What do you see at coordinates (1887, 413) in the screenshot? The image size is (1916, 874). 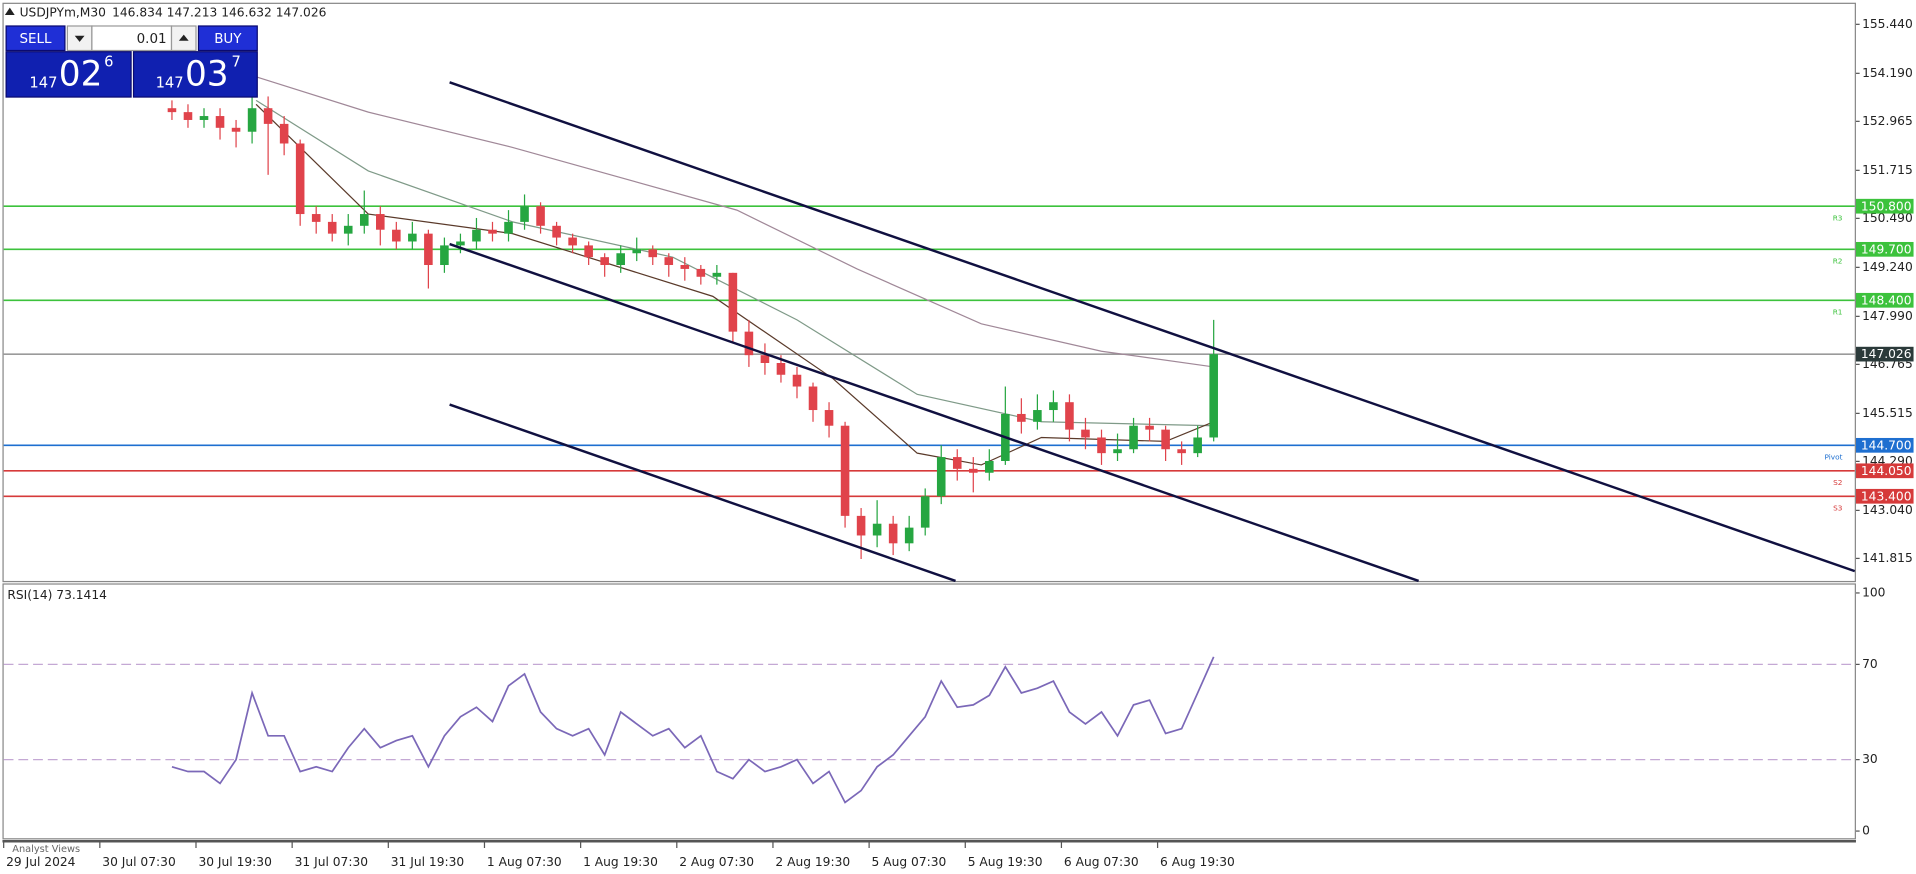 I see `y-tick-label: 145.515` at bounding box center [1887, 413].